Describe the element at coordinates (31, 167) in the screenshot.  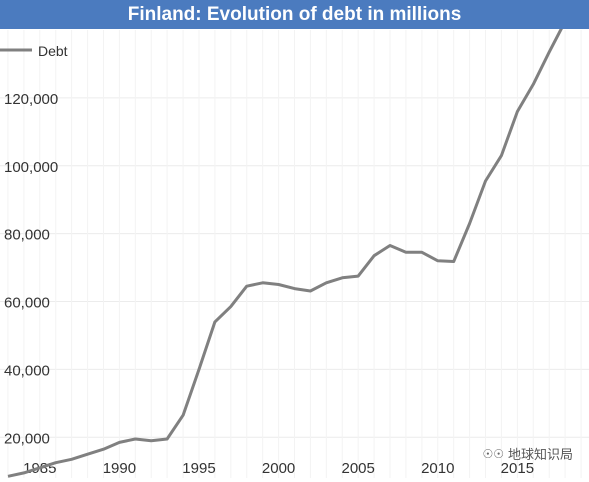
I see `y-tick-label: 100,000` at that location.